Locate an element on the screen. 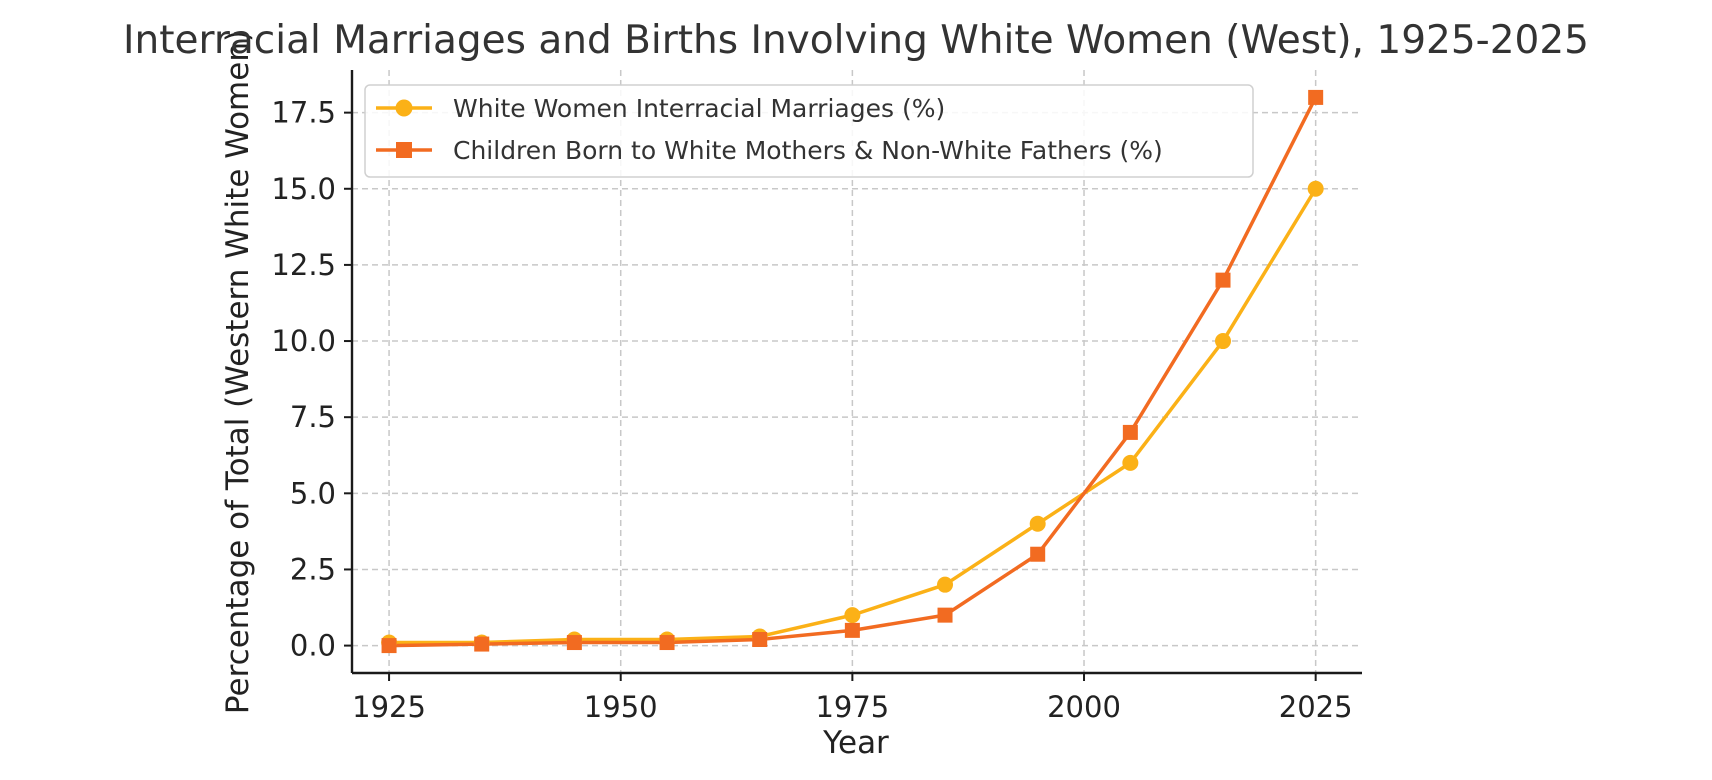 The image size is (1712, 780). y-tick-label: 17.5 is located at coordinates (303, 113).